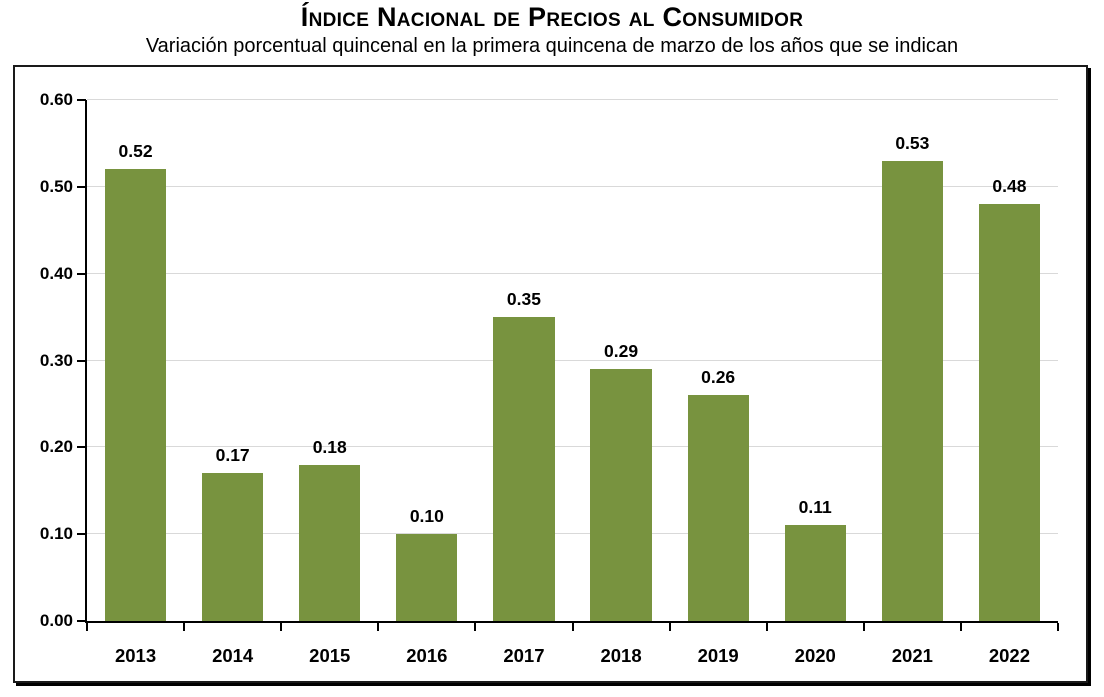  I want to click on bar-value-label: 0.11, so click(815, 507).